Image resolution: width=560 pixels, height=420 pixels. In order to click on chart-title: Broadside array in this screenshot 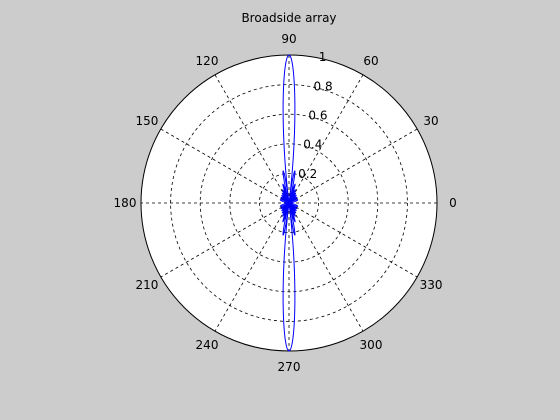, I will do `click(288, 18)`.